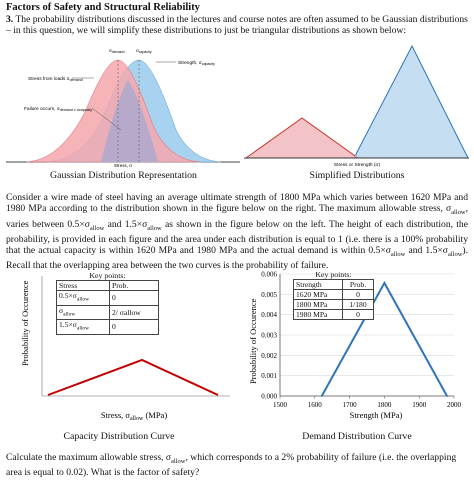  What do you see at coordinates (358, 284) in the screenshot?
I see `demand-key-header: Prob.` at bounding box center [358, 284].